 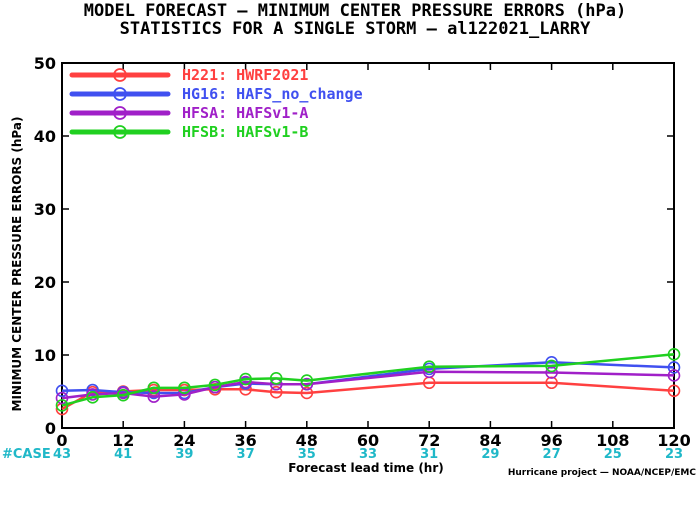 I want to click on x-tick-label: 24, so click(x=184, y=440).